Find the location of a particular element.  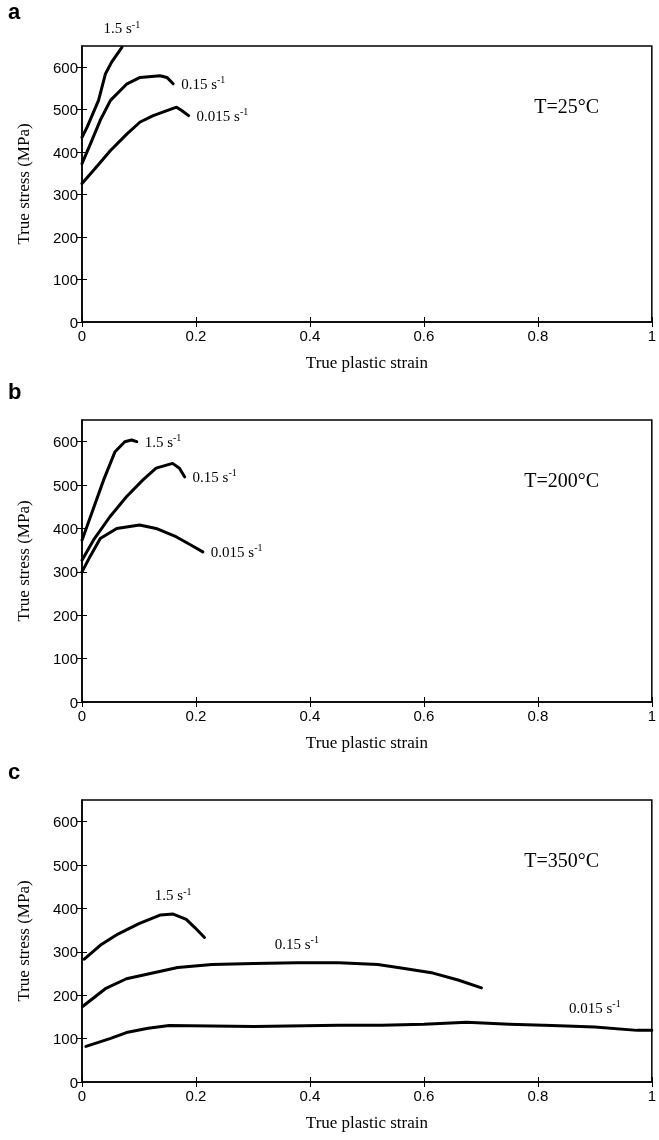

chart-title: c is located at coordinates (14, 771).